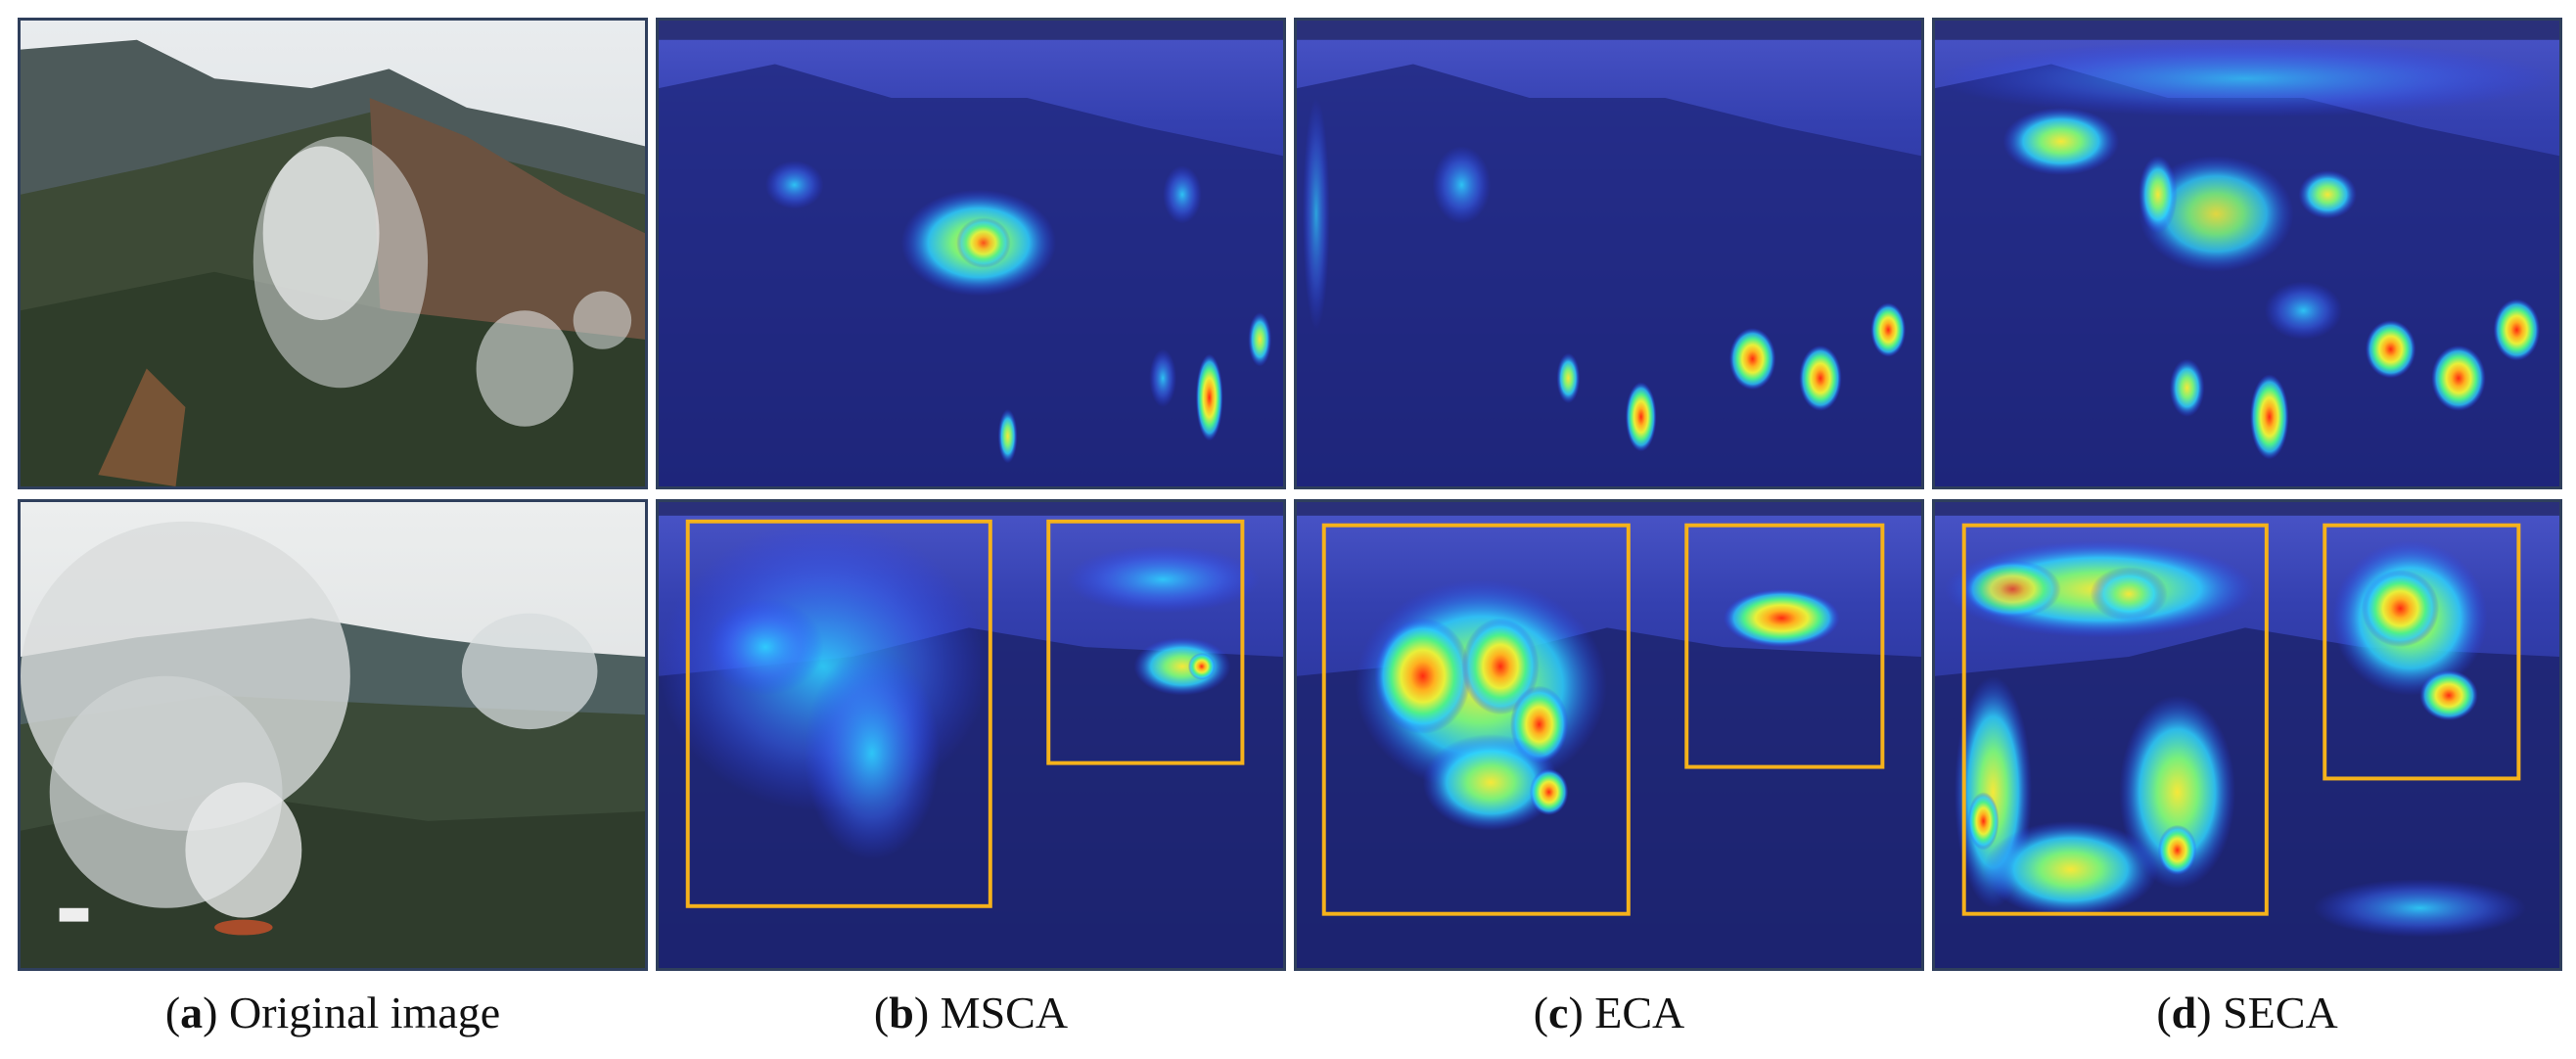 This screenshot has height=1059, width=2576. What do you see at coordinates (1558, 1012) in the screenshot?
I see `caption-letter: c` at bounding box center [1558, 1012].